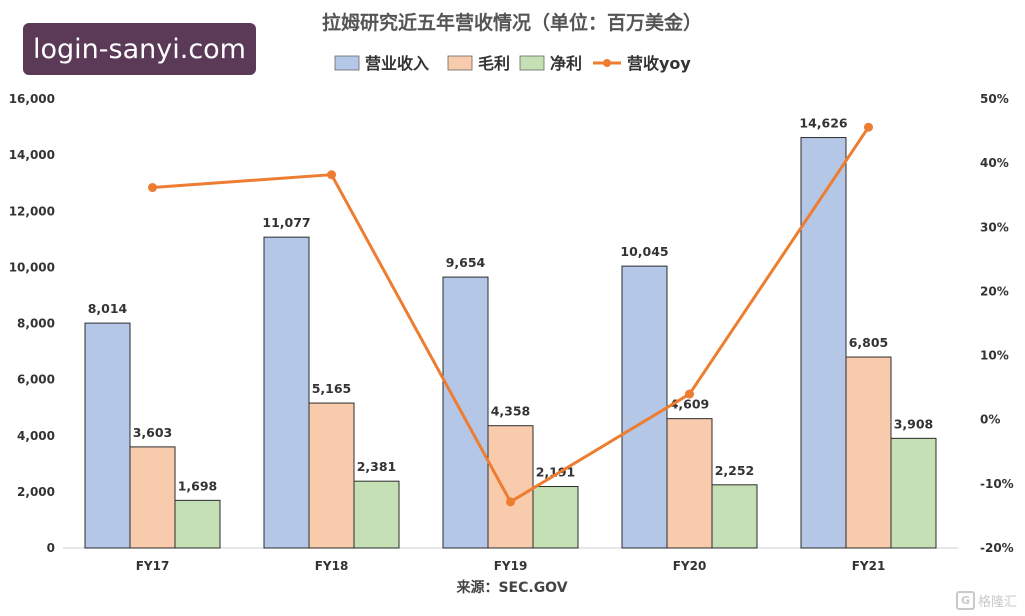 The image size is (1025, 616). I want to click on y-left-tick-label: 0, so click(51, 548).